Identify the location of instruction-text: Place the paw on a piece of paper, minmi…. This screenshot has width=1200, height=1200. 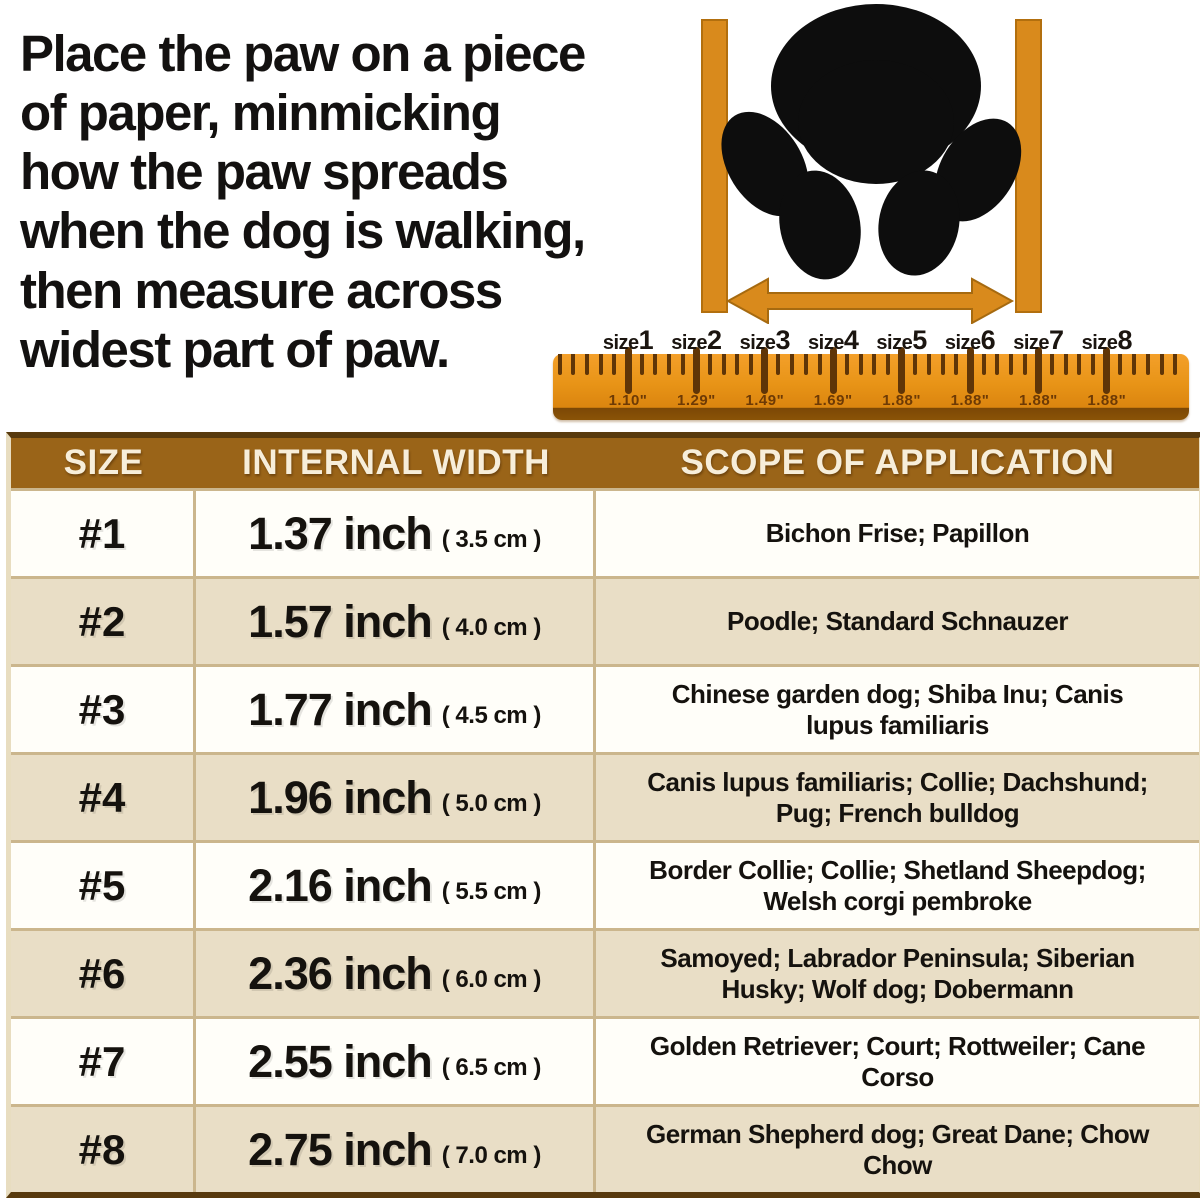
(303, 201).